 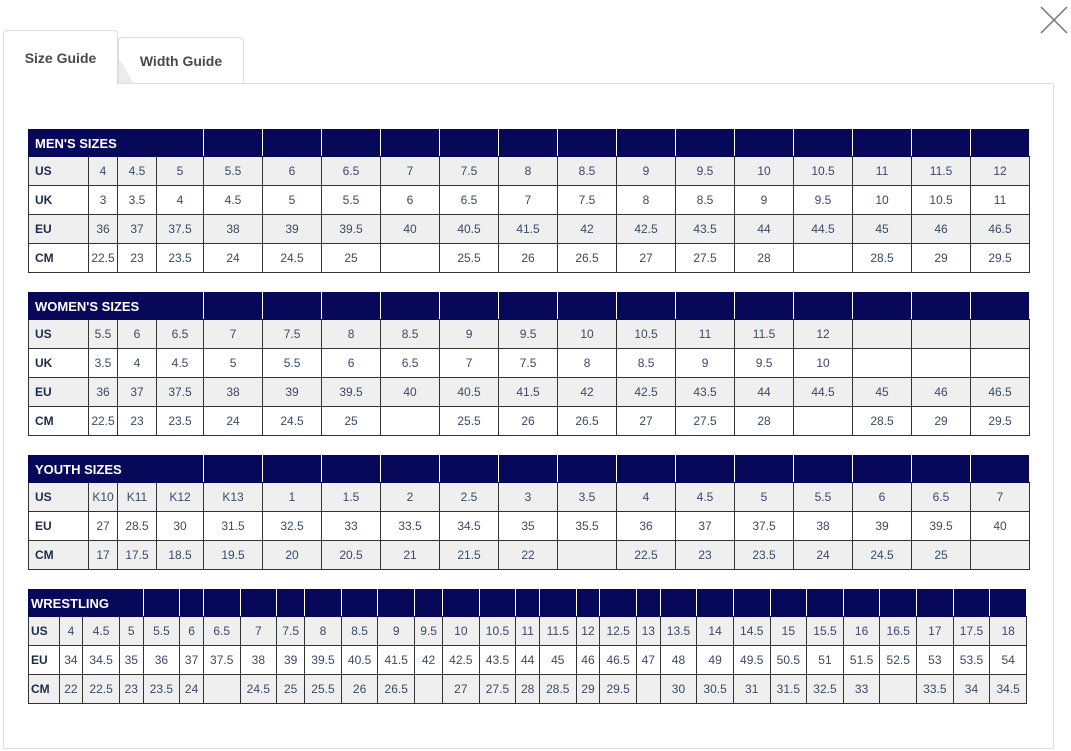 I want to click on size-cell: 46, so click(x=588, y=660).